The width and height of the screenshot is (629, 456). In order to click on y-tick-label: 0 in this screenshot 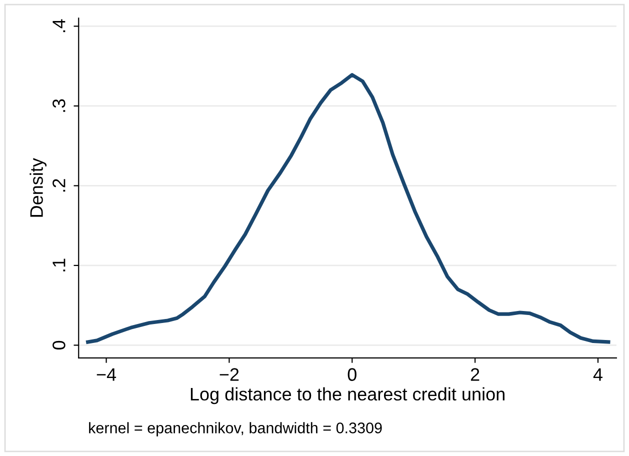, I will do `click(59, 345)`.